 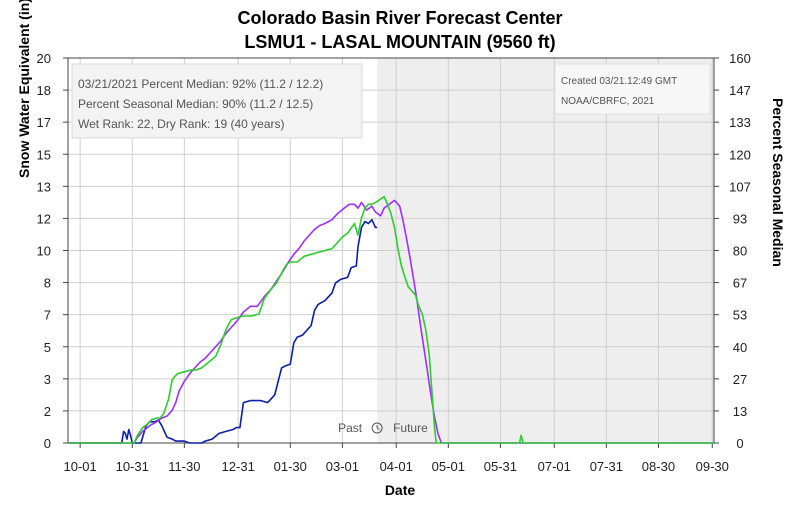 What do you see at coordinates (740, 283) in the screenshot?
I see `y-right-tick-label: 67` at bounding box center [740, 283].